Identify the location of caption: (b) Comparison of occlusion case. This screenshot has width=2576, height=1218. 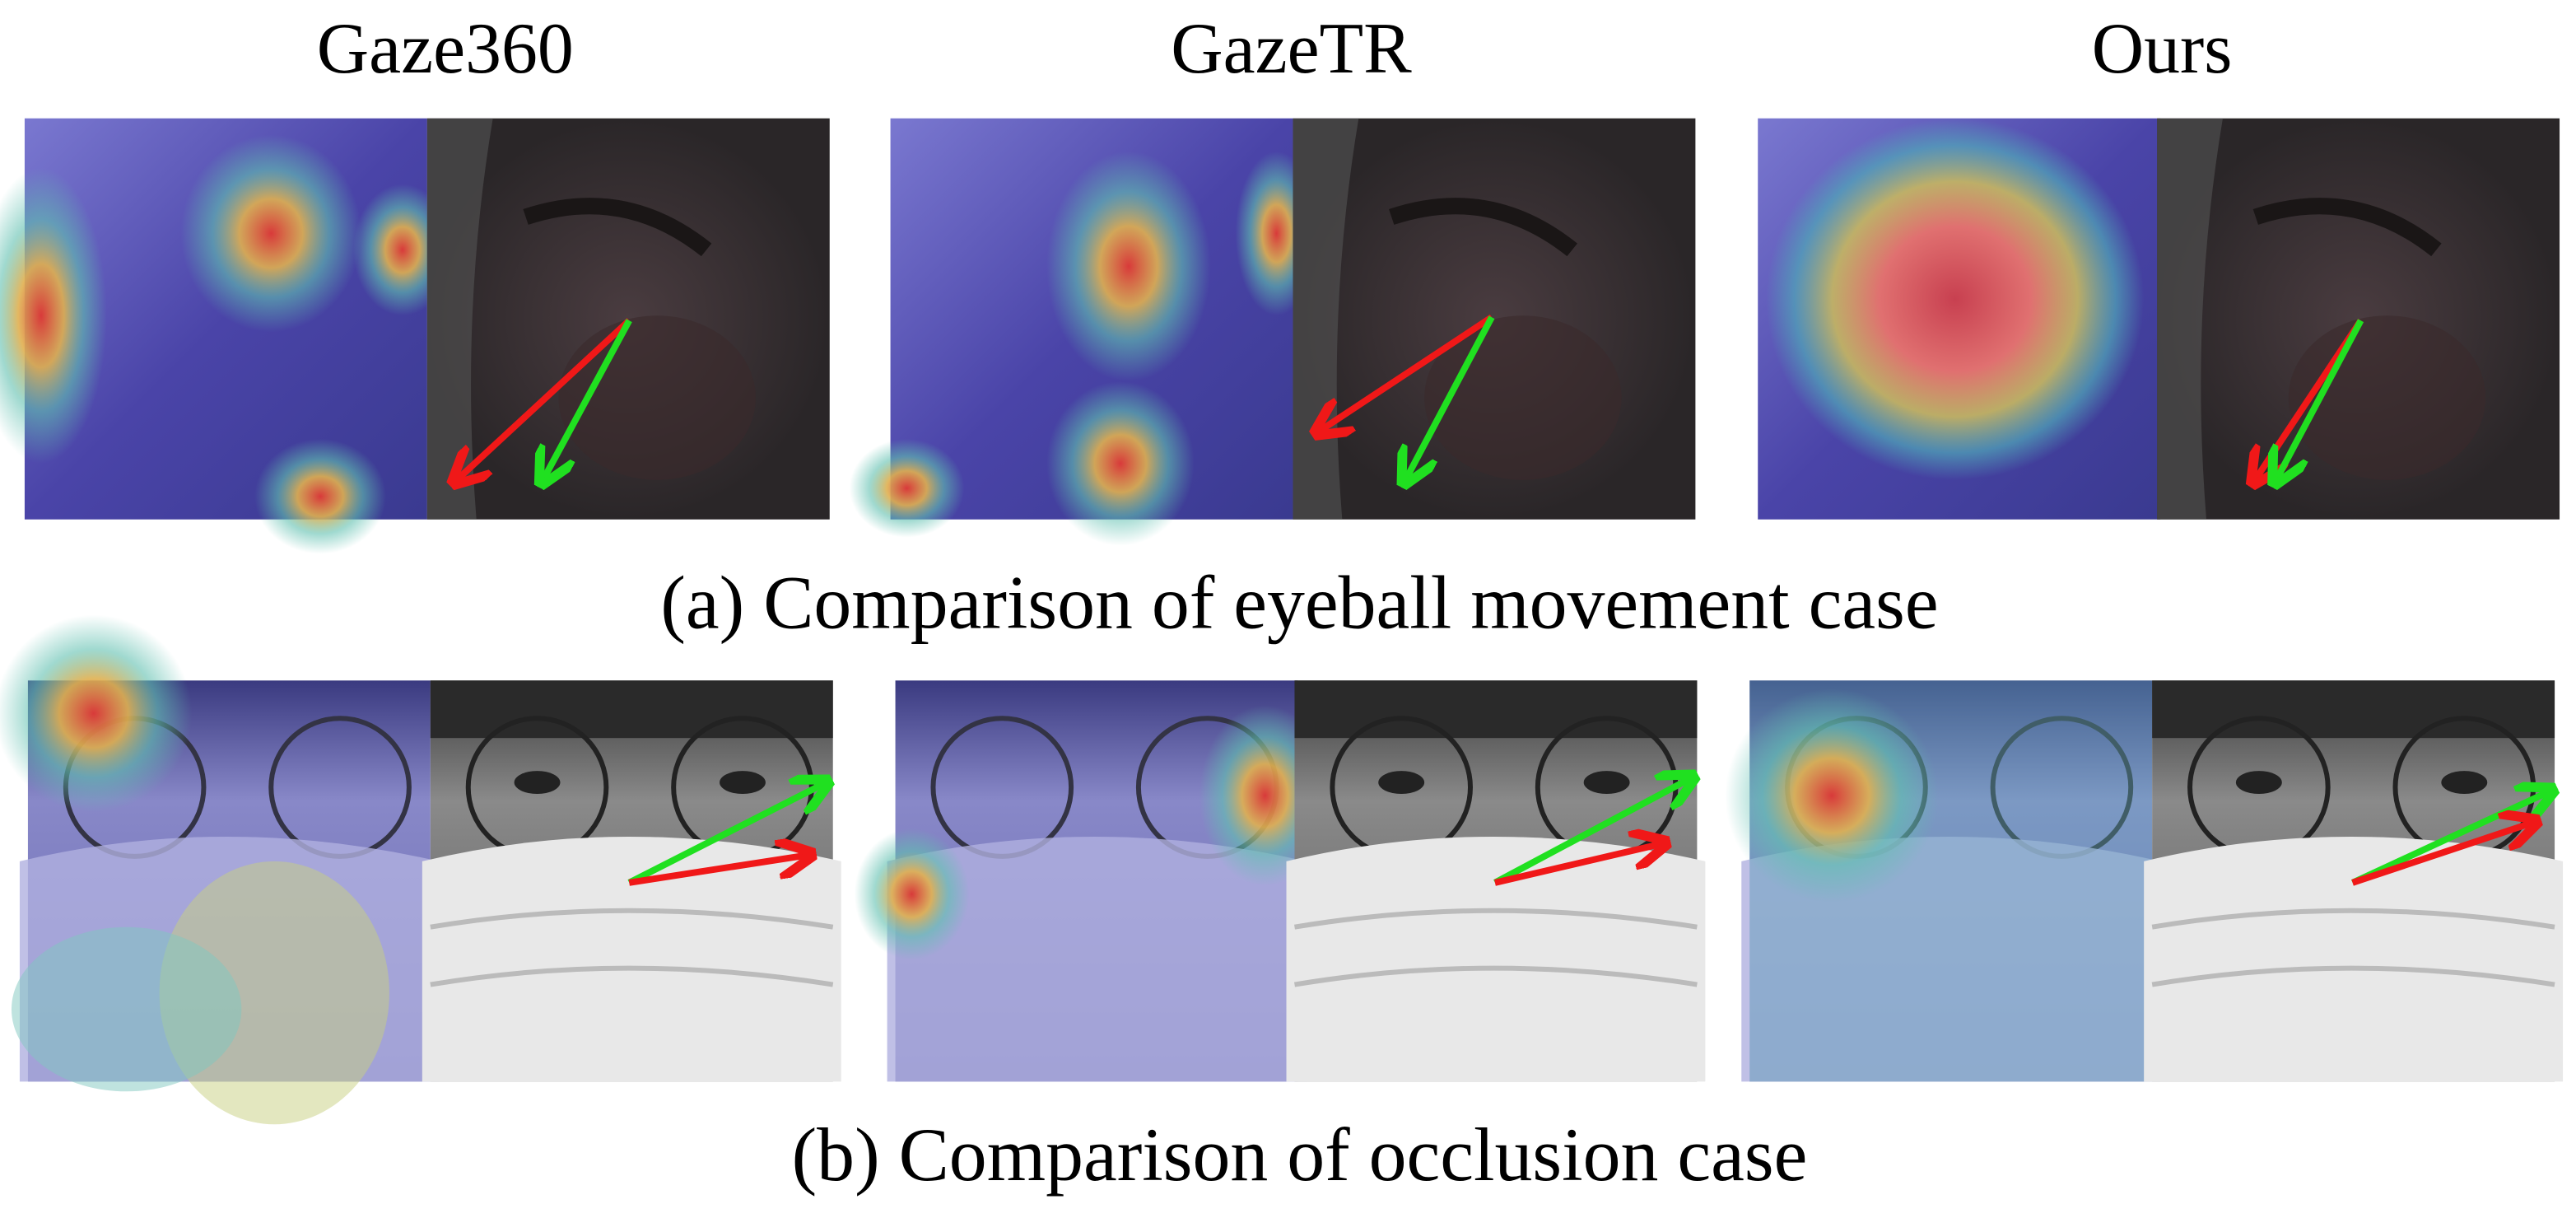
(1300, 1155).